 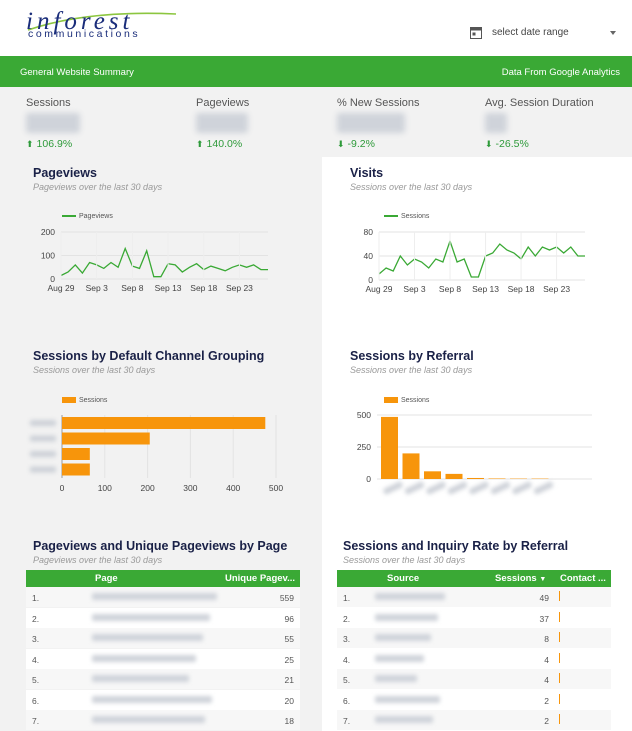 I want to click on row-index: 5., so click(x=36, y=680).